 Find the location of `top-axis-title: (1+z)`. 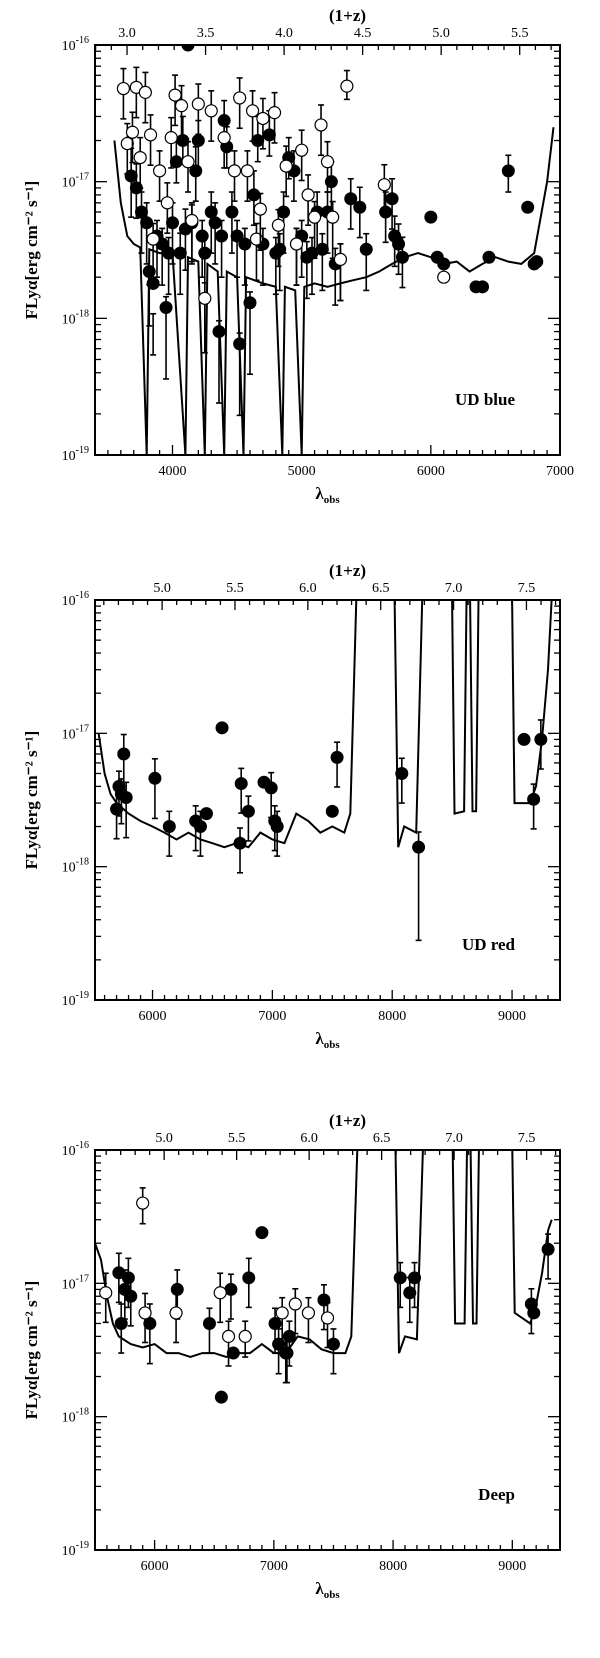

top-axis-title: (1+z) is located at coordinates (347, 15).